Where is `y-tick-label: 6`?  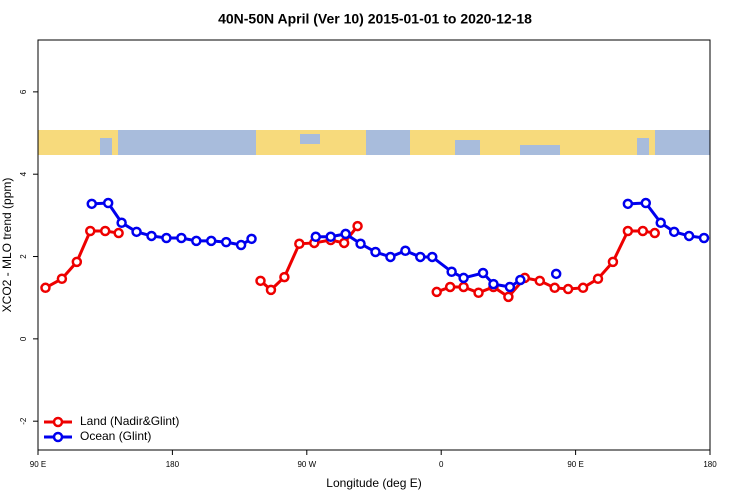 y-tick-label: 6 is located at coordinates (23, 91).